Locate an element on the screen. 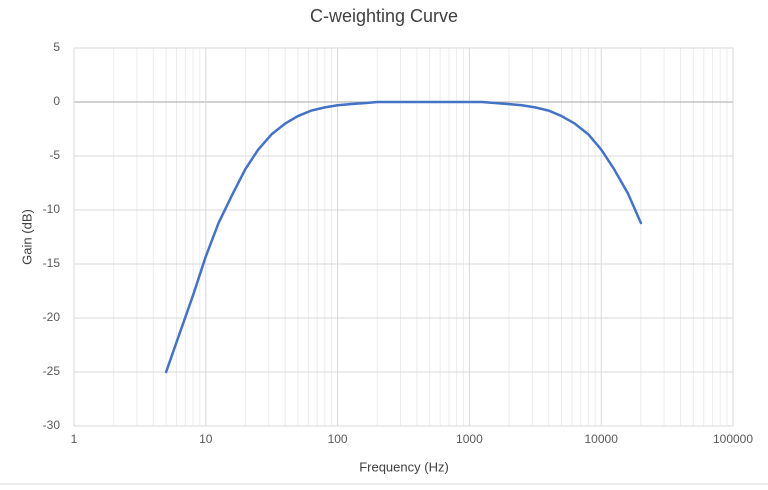 The image size is (768, 490). x-axis-title: Frequency (Hz) is located at coordinates (404, 466).